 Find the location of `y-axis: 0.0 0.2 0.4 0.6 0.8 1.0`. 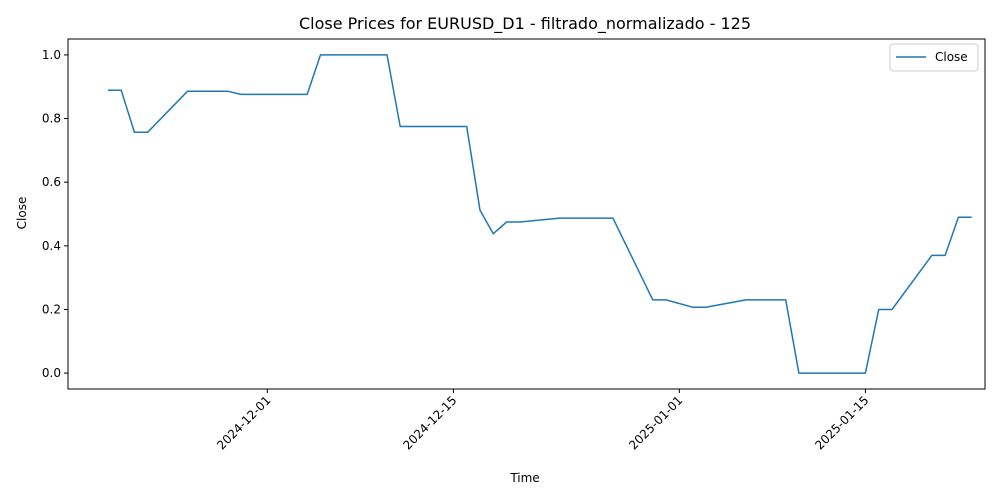

y-axis: 0.0 0.2 0.4 0.6 0.8 1.0 is located at coordinates (55, 214).